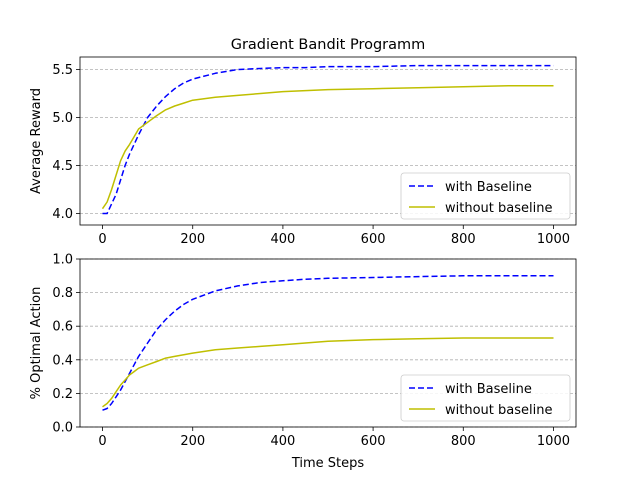 This screenshot has width=640, height=479. What do you see at coordinates (62, 260) in the screenshot?
I see `y-tick-label: 1.0` at bounding box center [62, 260].